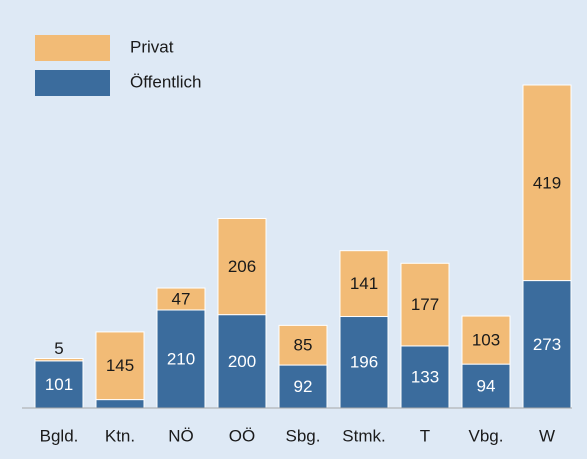  I want to click on x-tick-label: Vbg., so click(486, 435).